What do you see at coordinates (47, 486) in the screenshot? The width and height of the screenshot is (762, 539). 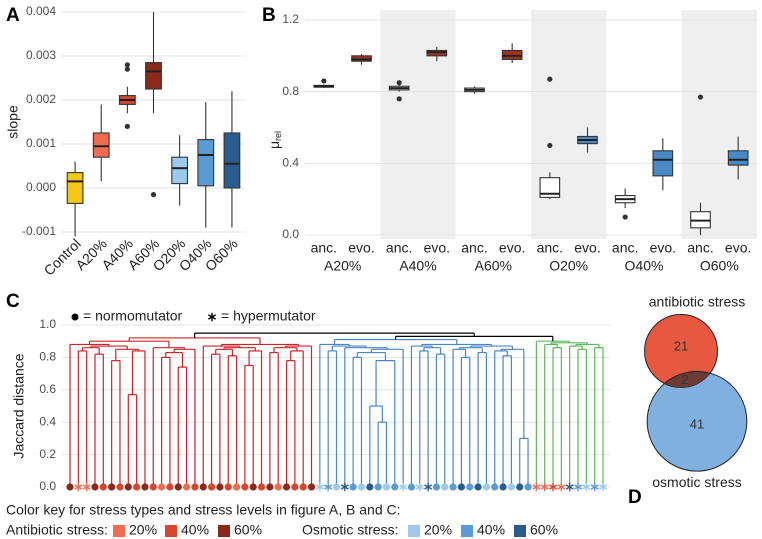 I see `y-tick-label: 0.0` at bounding box center [47, 486].